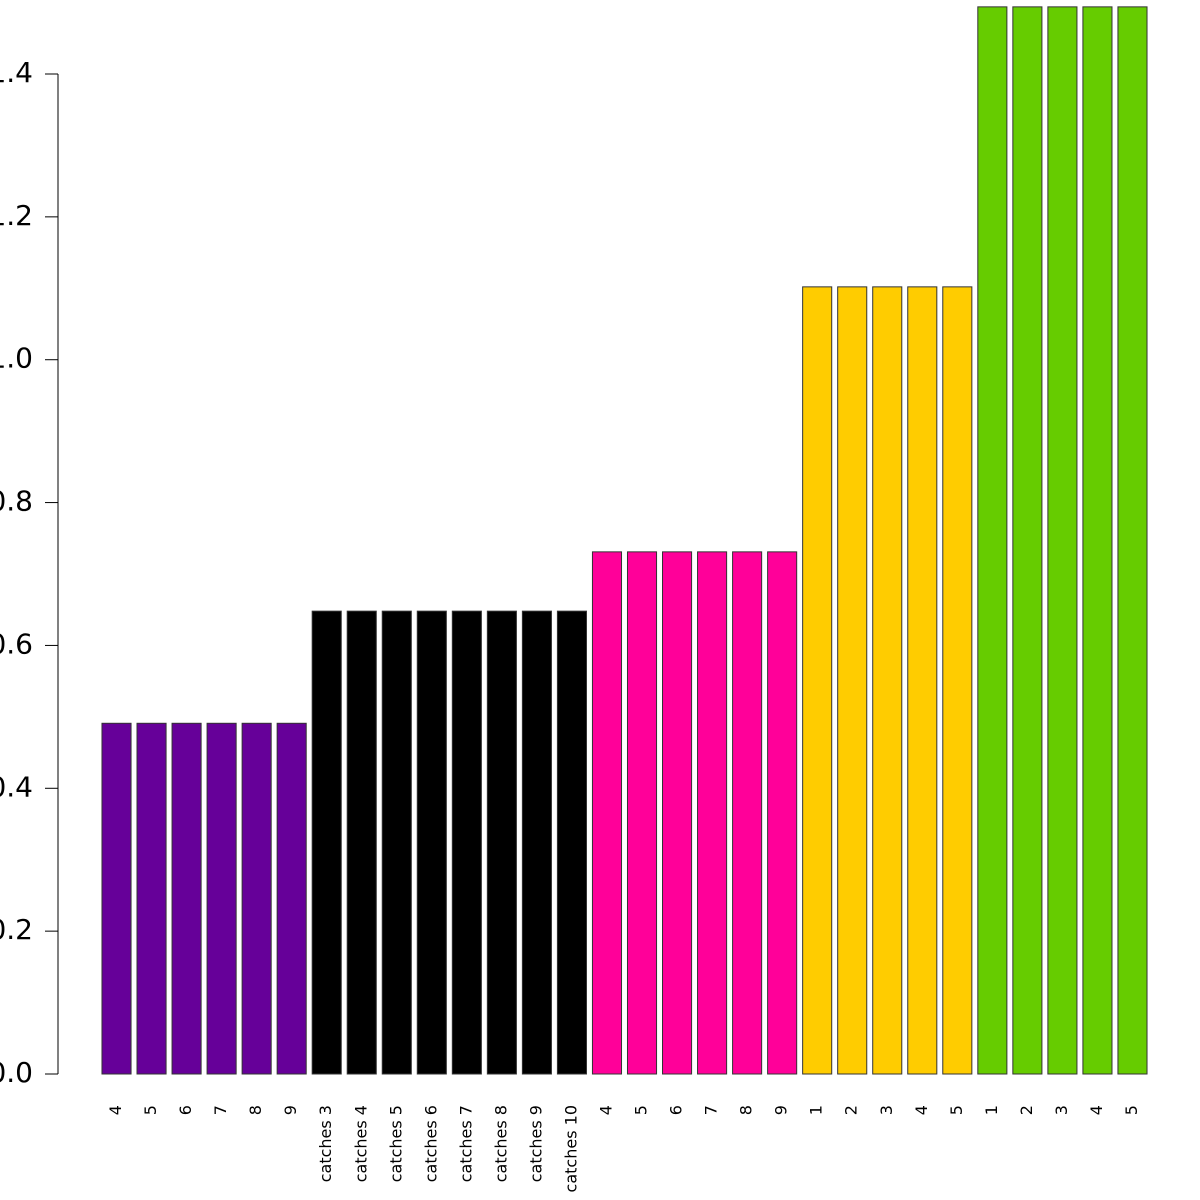 This screenshot has height=1200, width=1200. What do you see at coordinates (535, 1143) in the screenshot?
I see `x-tick-label: catches 9` at bounding box center [535, 1143].